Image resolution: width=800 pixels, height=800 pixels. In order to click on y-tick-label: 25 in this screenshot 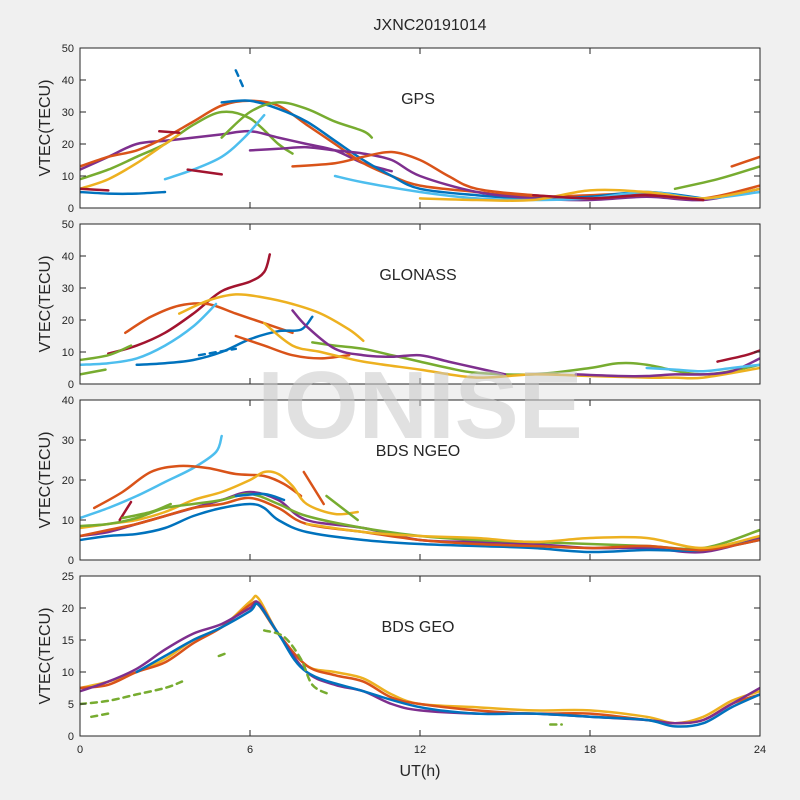, I will do `click(68, 577)`.